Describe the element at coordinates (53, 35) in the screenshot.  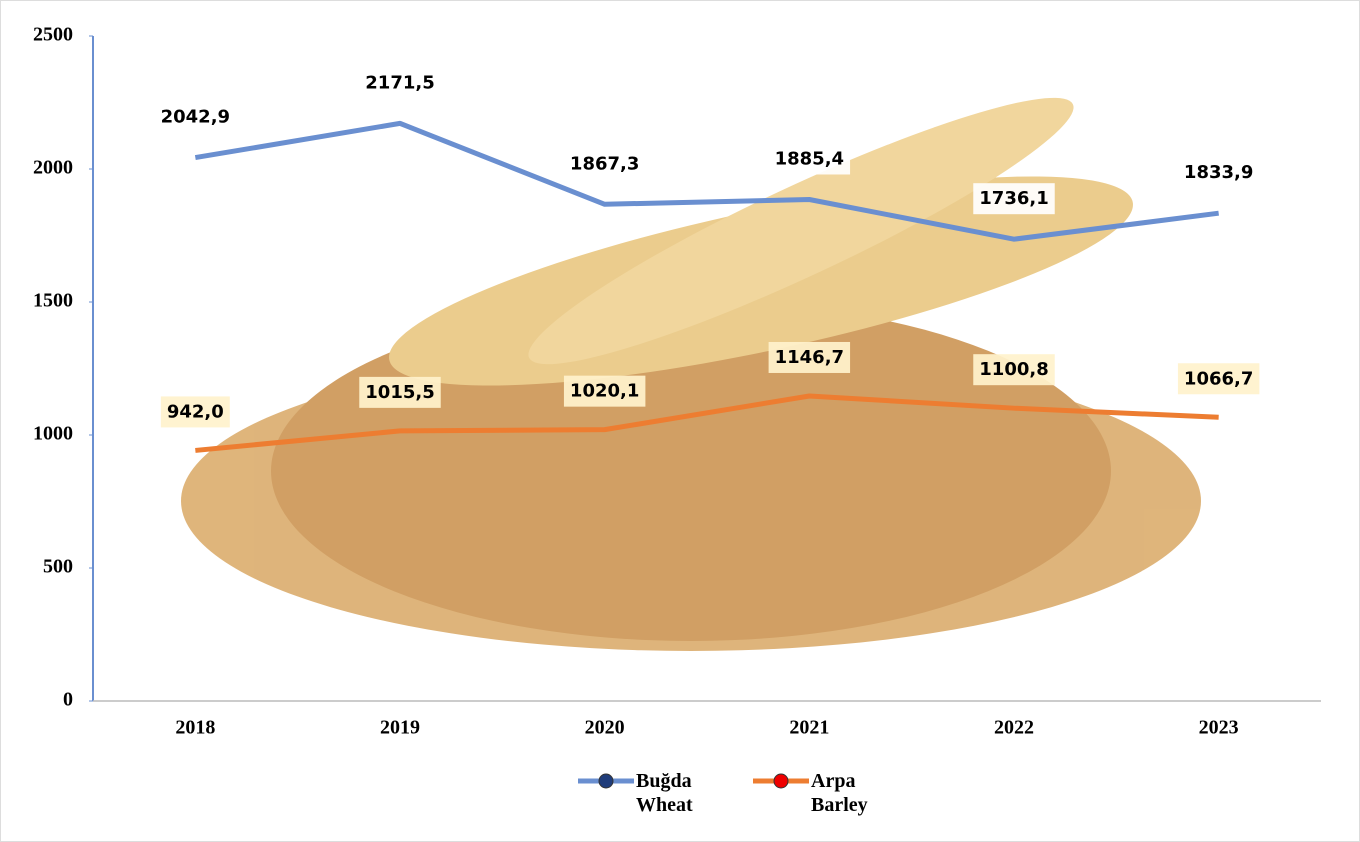
I see `y-tick-label: 2500` at that location.